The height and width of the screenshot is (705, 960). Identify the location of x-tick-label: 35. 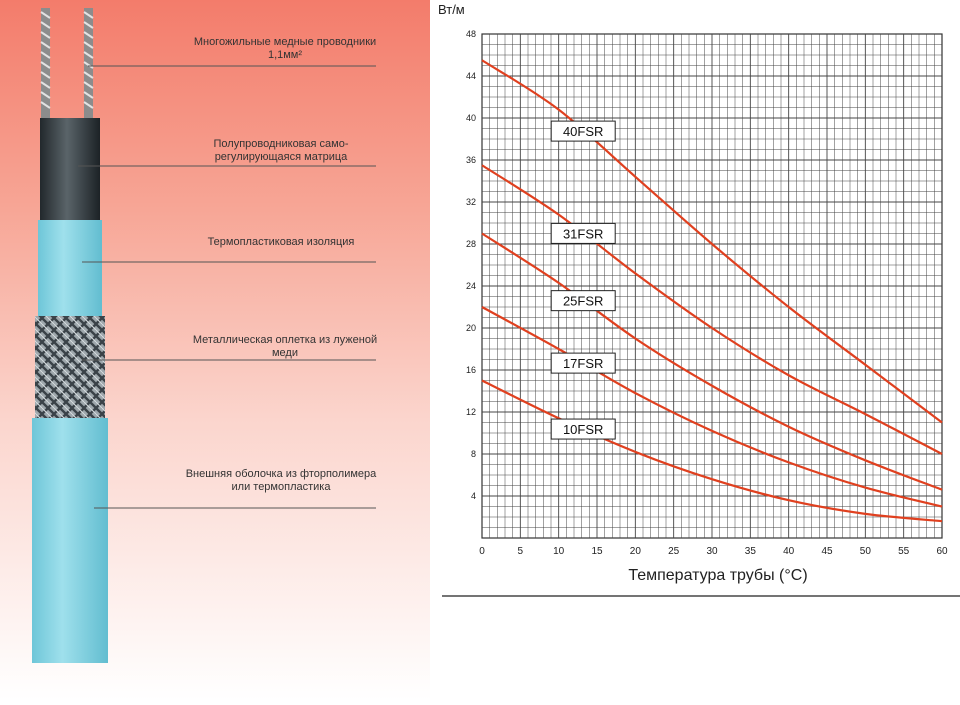
(751, 551).